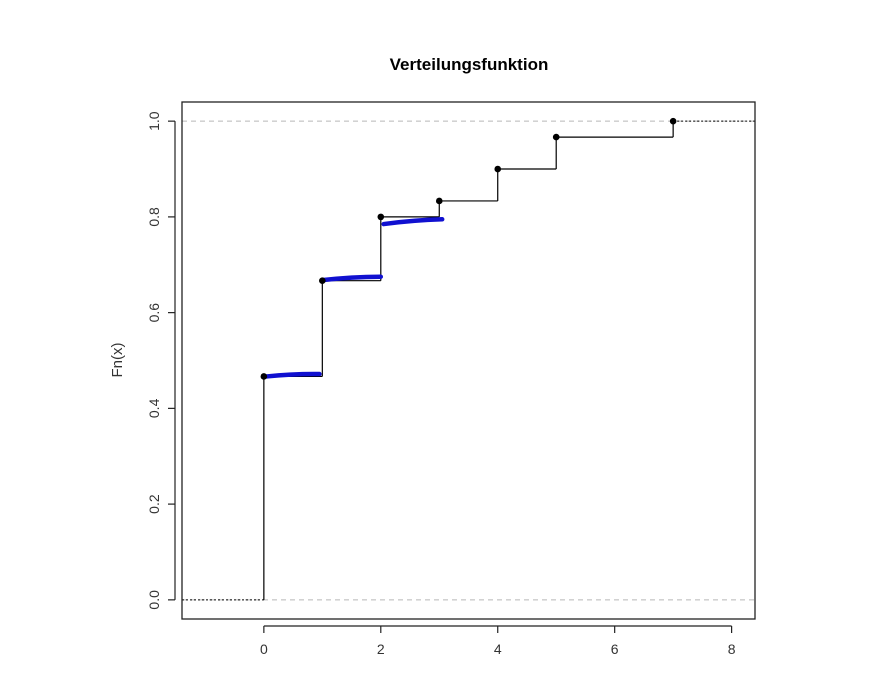 This screenshot has width=882, height=679. Describe the element at coordinates (154, 121) in the screenshot. I see `y-tick-label-5: 1.0` at that location.